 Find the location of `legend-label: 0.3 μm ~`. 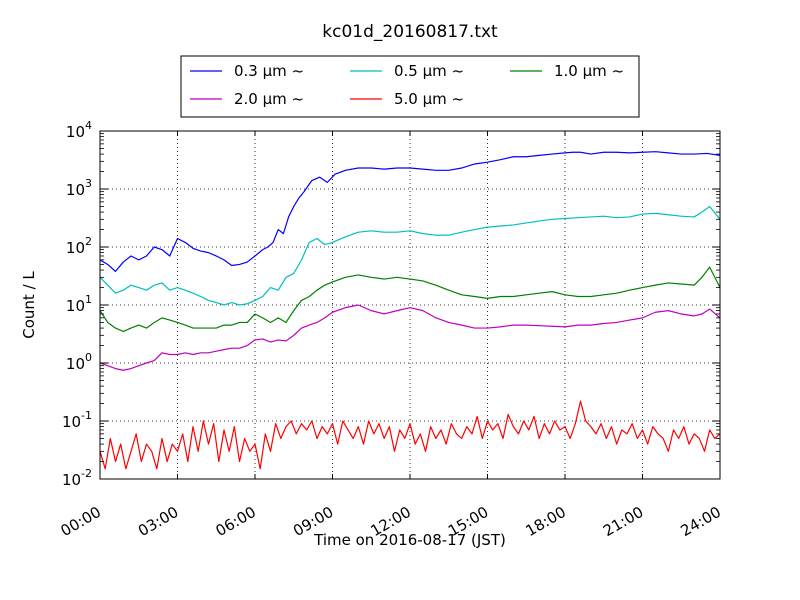

legend-label: 0.3 μm ~ is located at coordinates (269, 71).